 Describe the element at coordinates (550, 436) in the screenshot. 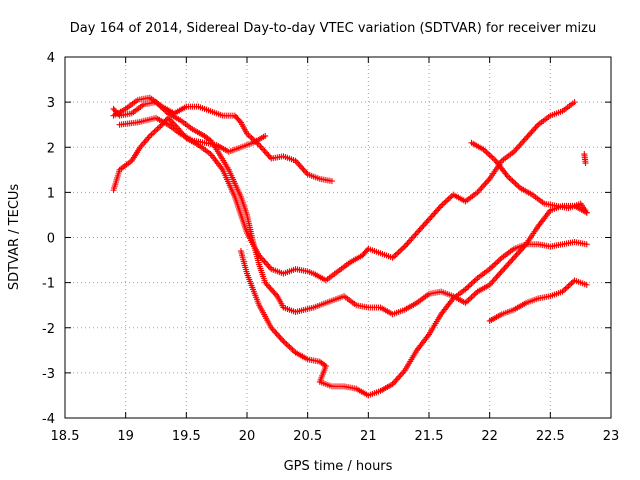

I see `x-tick-label: 22.5` at that location.